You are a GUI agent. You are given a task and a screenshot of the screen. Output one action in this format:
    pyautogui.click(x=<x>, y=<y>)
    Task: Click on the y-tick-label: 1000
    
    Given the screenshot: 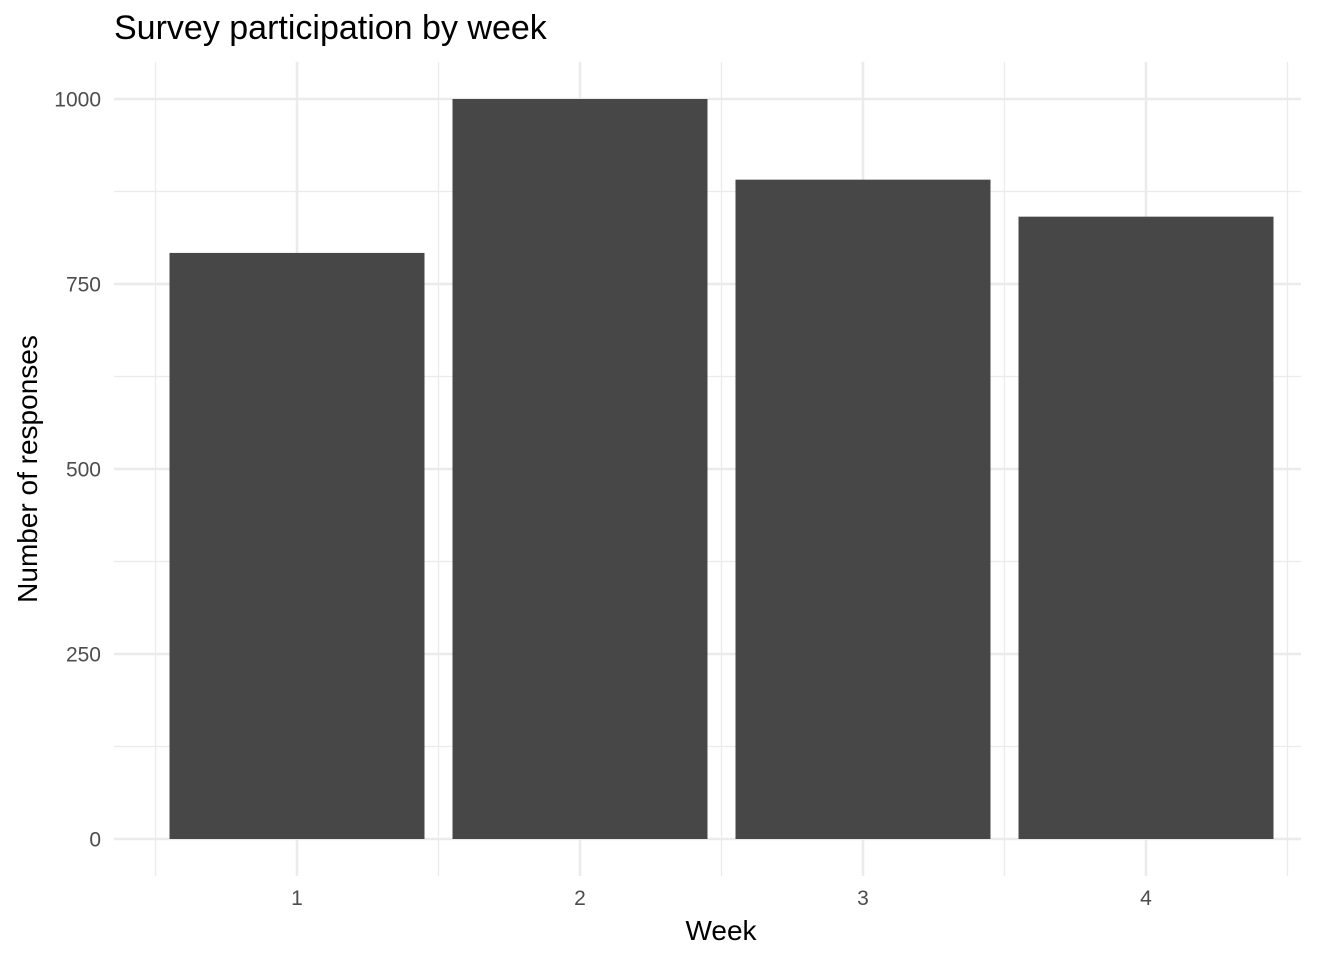 What is the action you would take?
    pyautogui.click(x=77, y=100)
    